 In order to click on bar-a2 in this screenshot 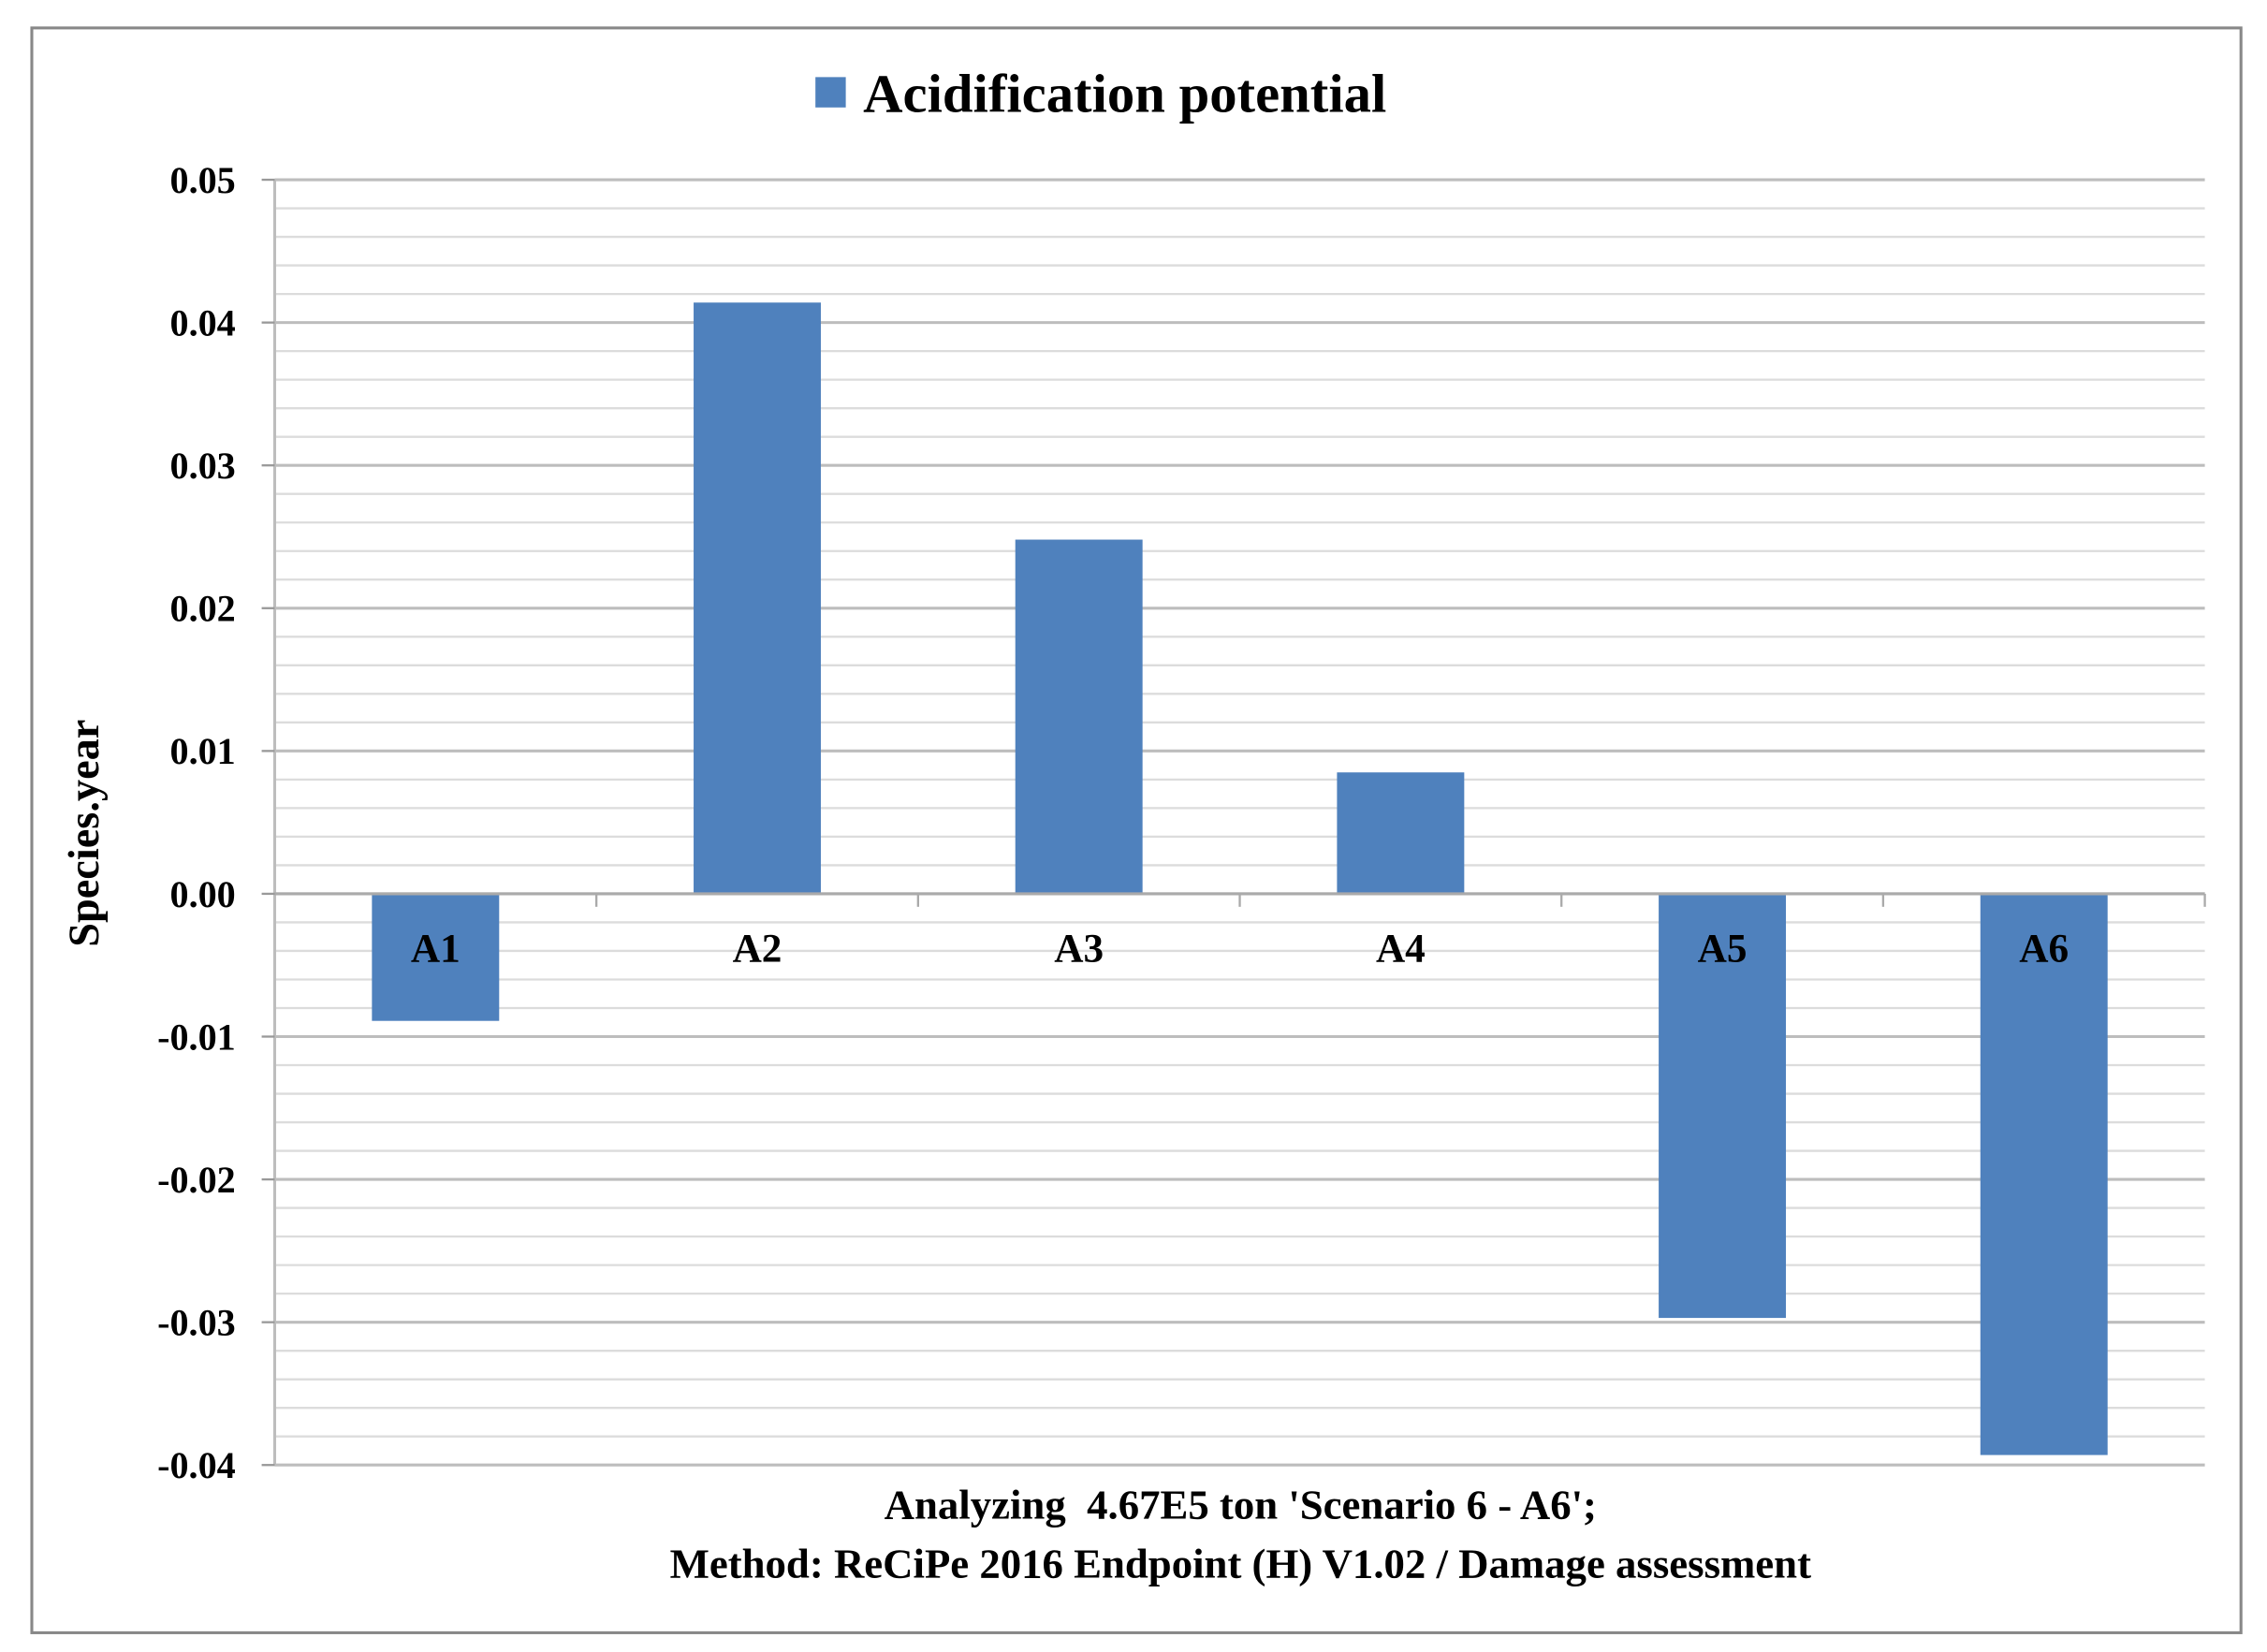, I will do `click(758, 598)`.